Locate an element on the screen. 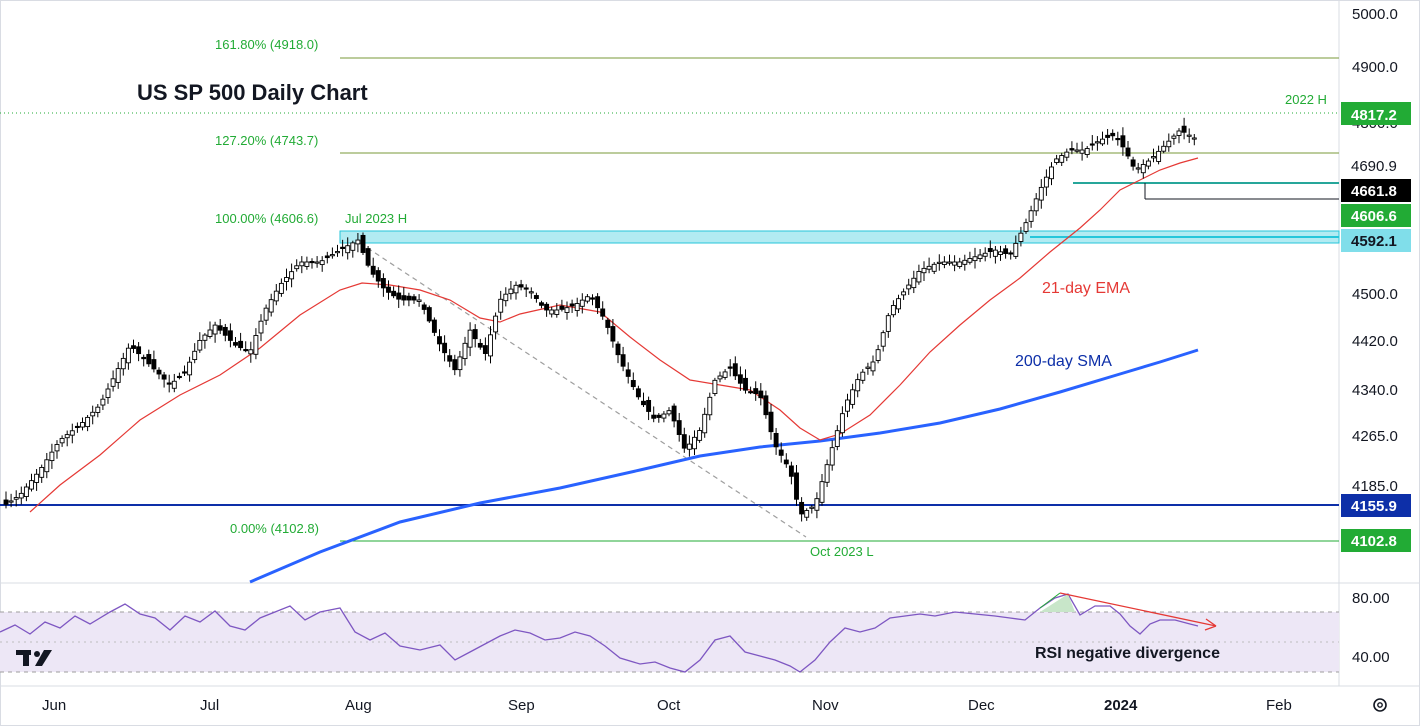 Image resolution: width=1420 pixels, height=726 pixels. fib-label-100: 100.00% (4606.6) is located at coordinates (266, 218).